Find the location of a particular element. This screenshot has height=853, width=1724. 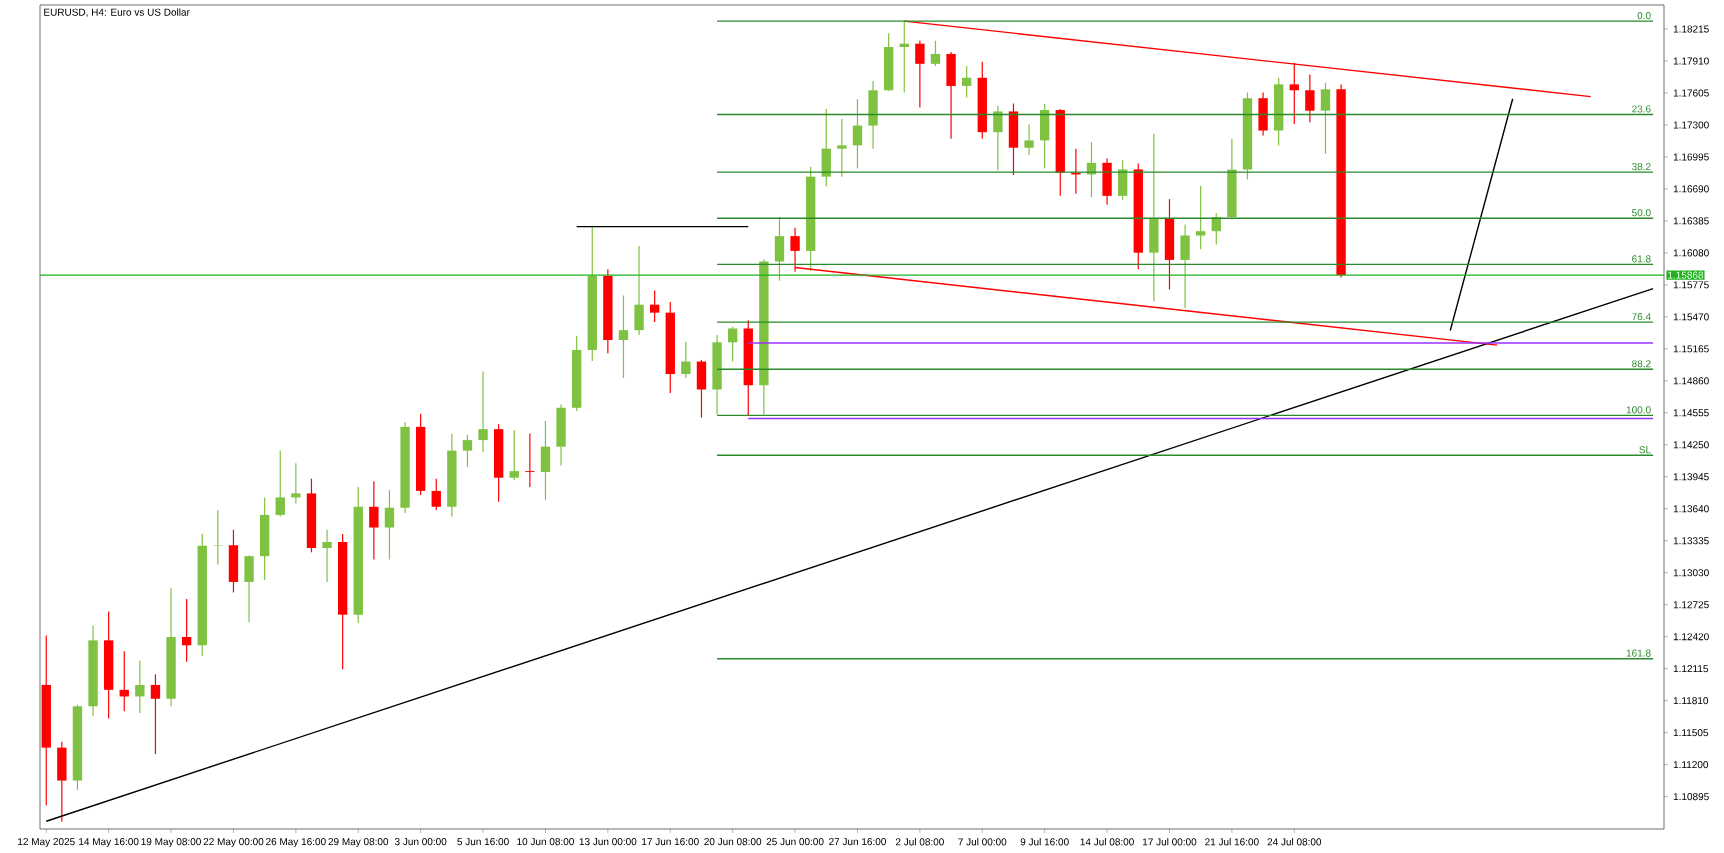

x-tick-label: 26 May 16:00 is located at coordinates (296, 843).